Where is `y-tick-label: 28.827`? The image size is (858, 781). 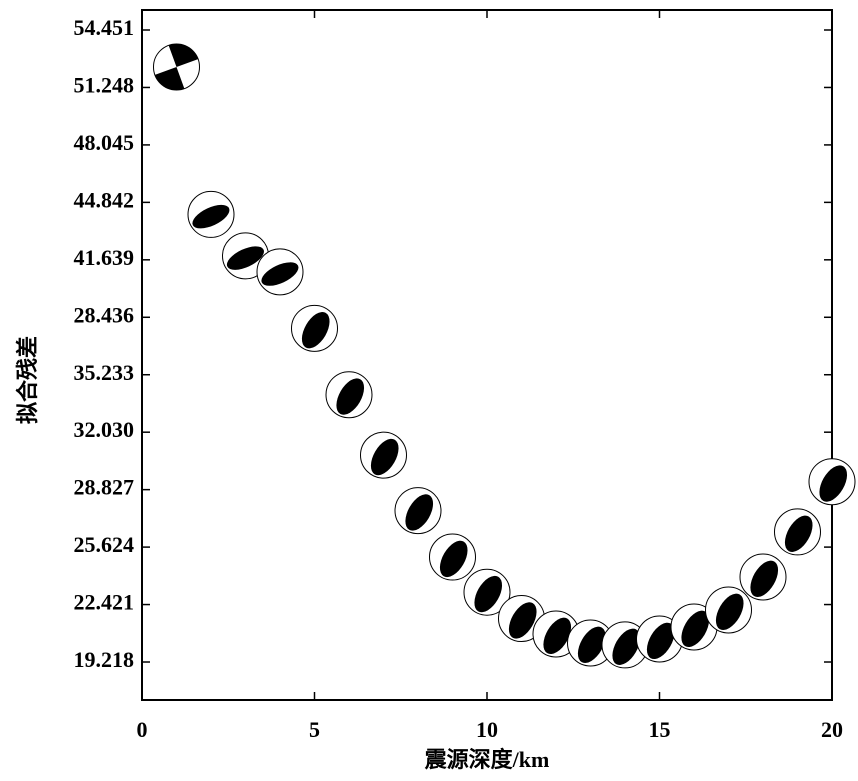
y-tick-label: 28.827 is located at coordinates (104, 487).